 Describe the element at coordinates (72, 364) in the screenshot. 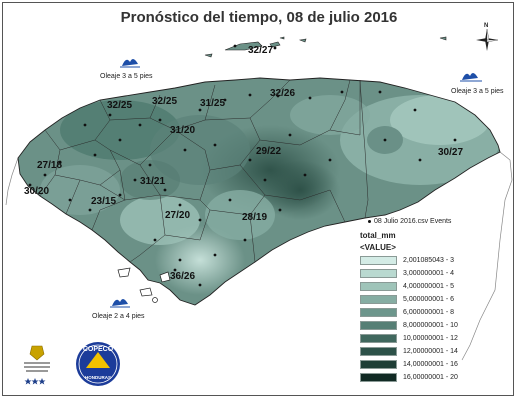

I see `logos: COPECO HONDURAS` at that location.